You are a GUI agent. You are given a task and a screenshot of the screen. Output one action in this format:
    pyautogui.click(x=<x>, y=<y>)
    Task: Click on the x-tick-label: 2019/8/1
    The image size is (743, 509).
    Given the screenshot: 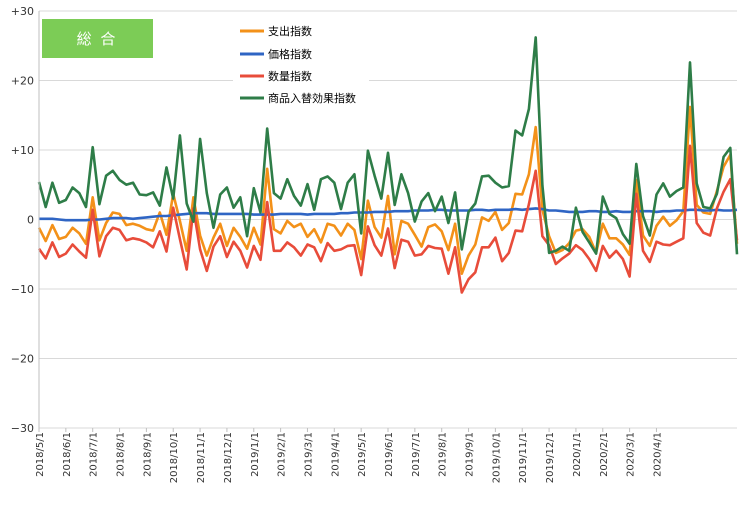 What is the action you would take?
    pyautogui.click(x=443, y=454)
    